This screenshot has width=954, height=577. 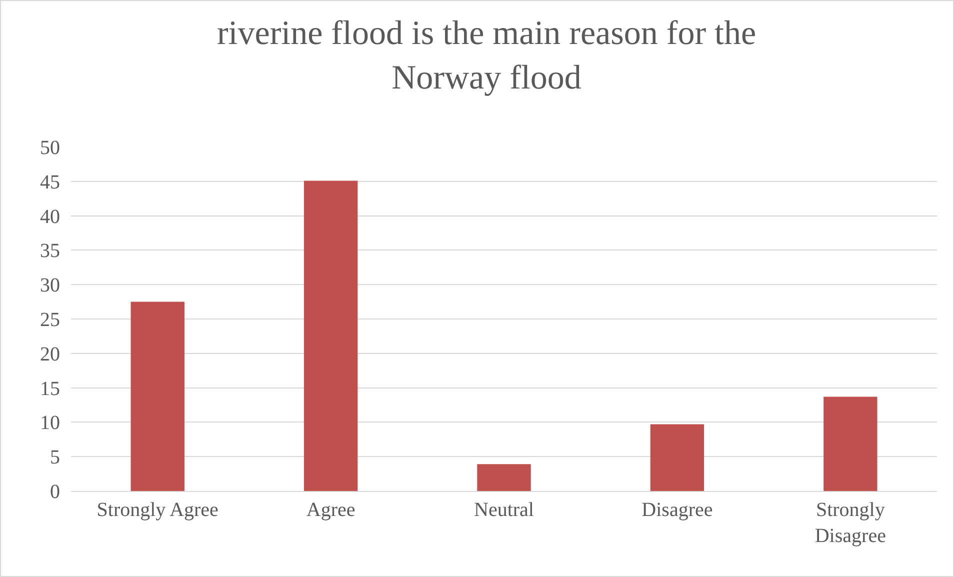 What do you see at coordinates (157, 510) in the screenshot?
I see `x-tick-label: Strongly Agree` at bounding box center [157, 510].